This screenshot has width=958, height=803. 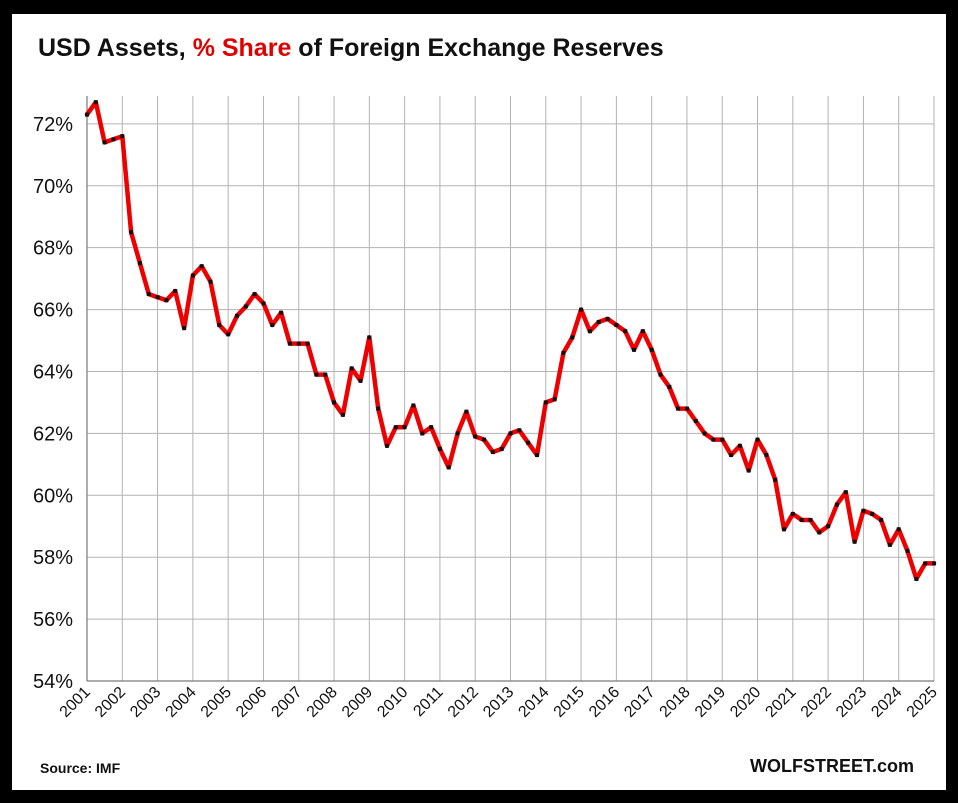 I want to click on y-tick-label: 58%, so click(x=53, y=558).